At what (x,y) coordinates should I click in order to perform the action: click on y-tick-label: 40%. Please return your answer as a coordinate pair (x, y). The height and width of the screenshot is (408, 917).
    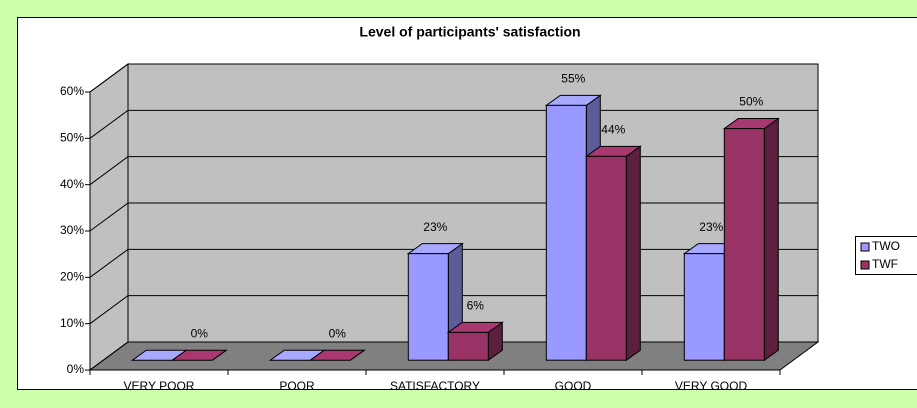
    Looking at the image, I should click on (72, 184).